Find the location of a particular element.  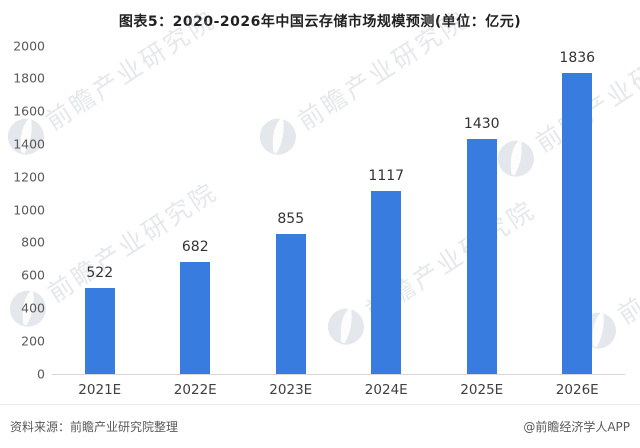

bar-value-label: 855 is located at coordinates (291, 218).